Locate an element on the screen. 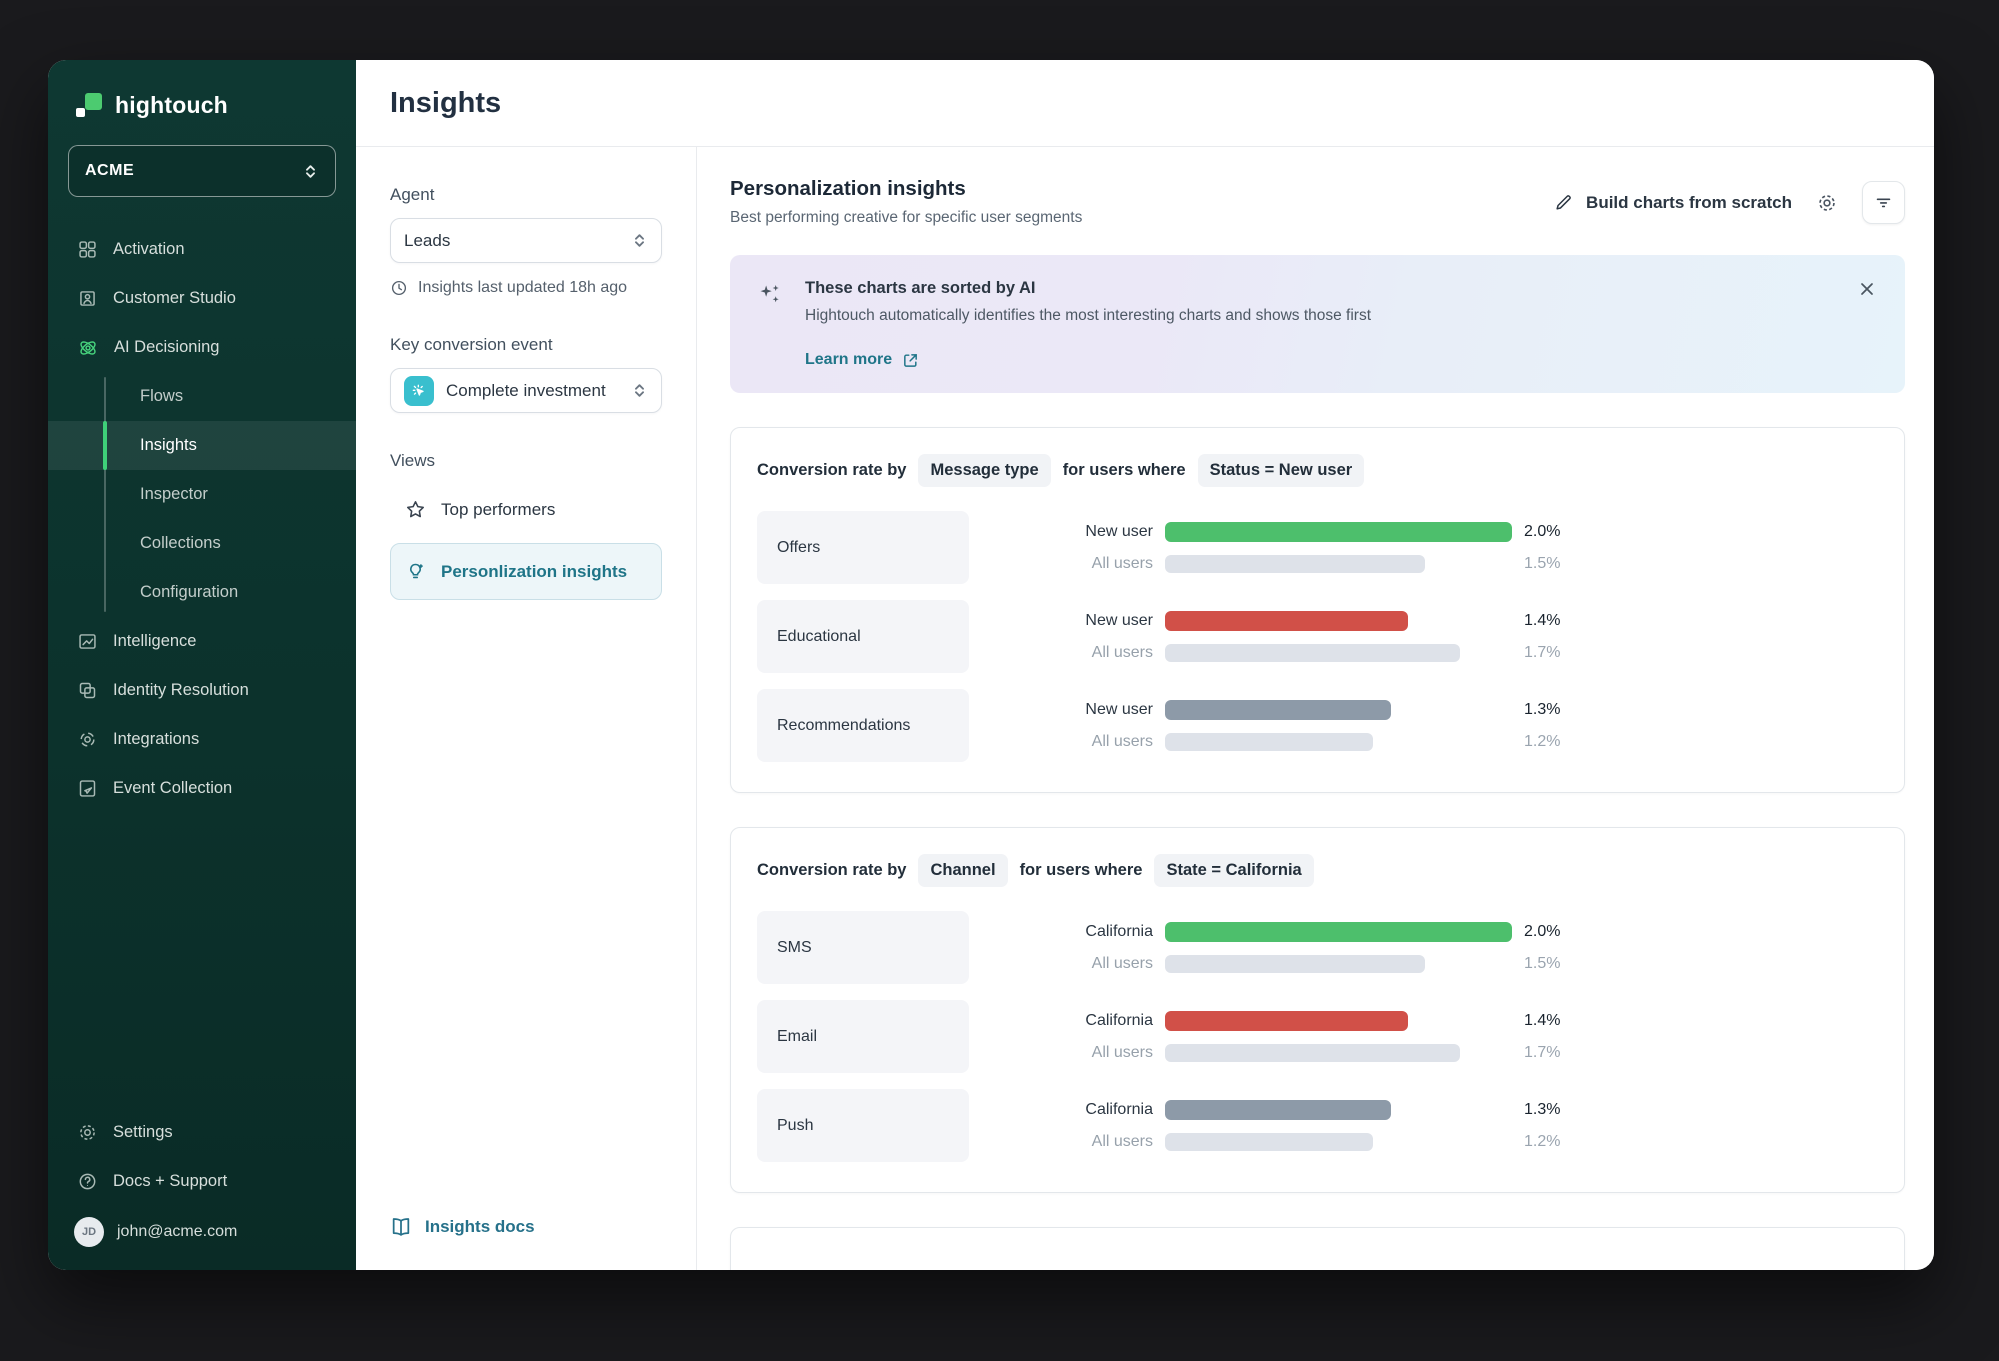 This screenshot has height=1361, width=1999. sidebar-item-docs-support: Docs + Support is located at coordinates (202, 1181).